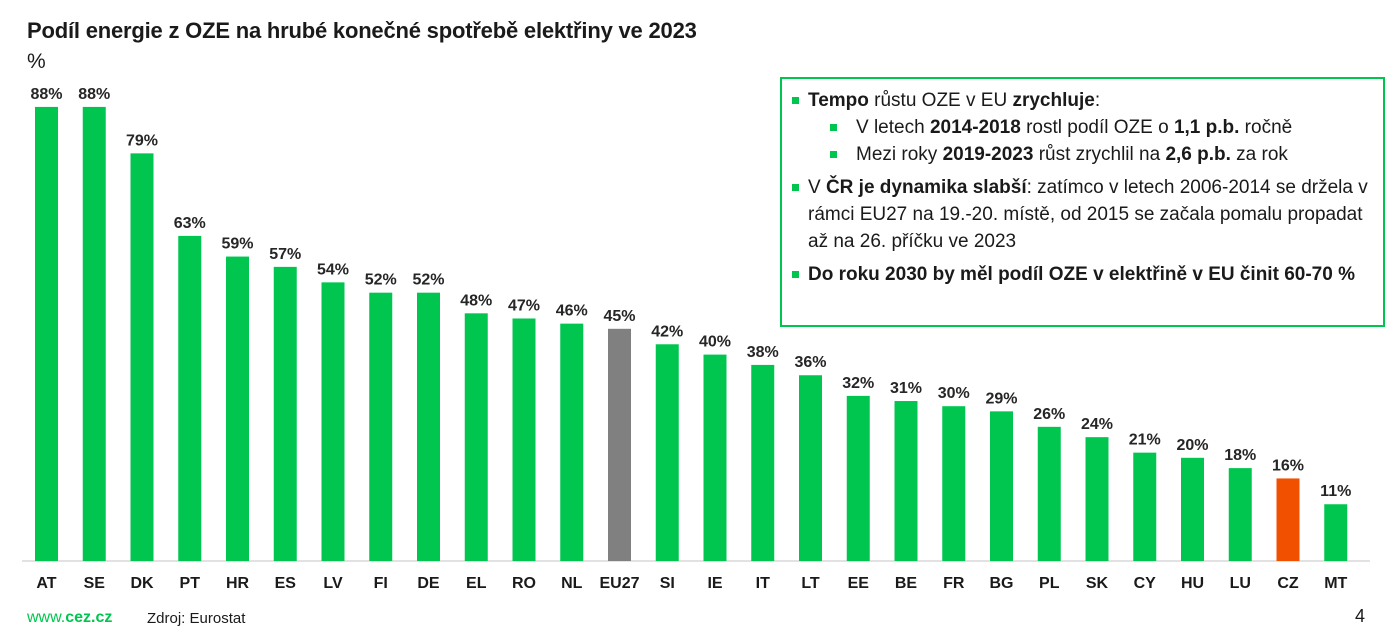 This screenshot has height=636, width=1396. Describe the element at coordinates (1192, 509) in the screenshot. I see `bar-hu` at that location.